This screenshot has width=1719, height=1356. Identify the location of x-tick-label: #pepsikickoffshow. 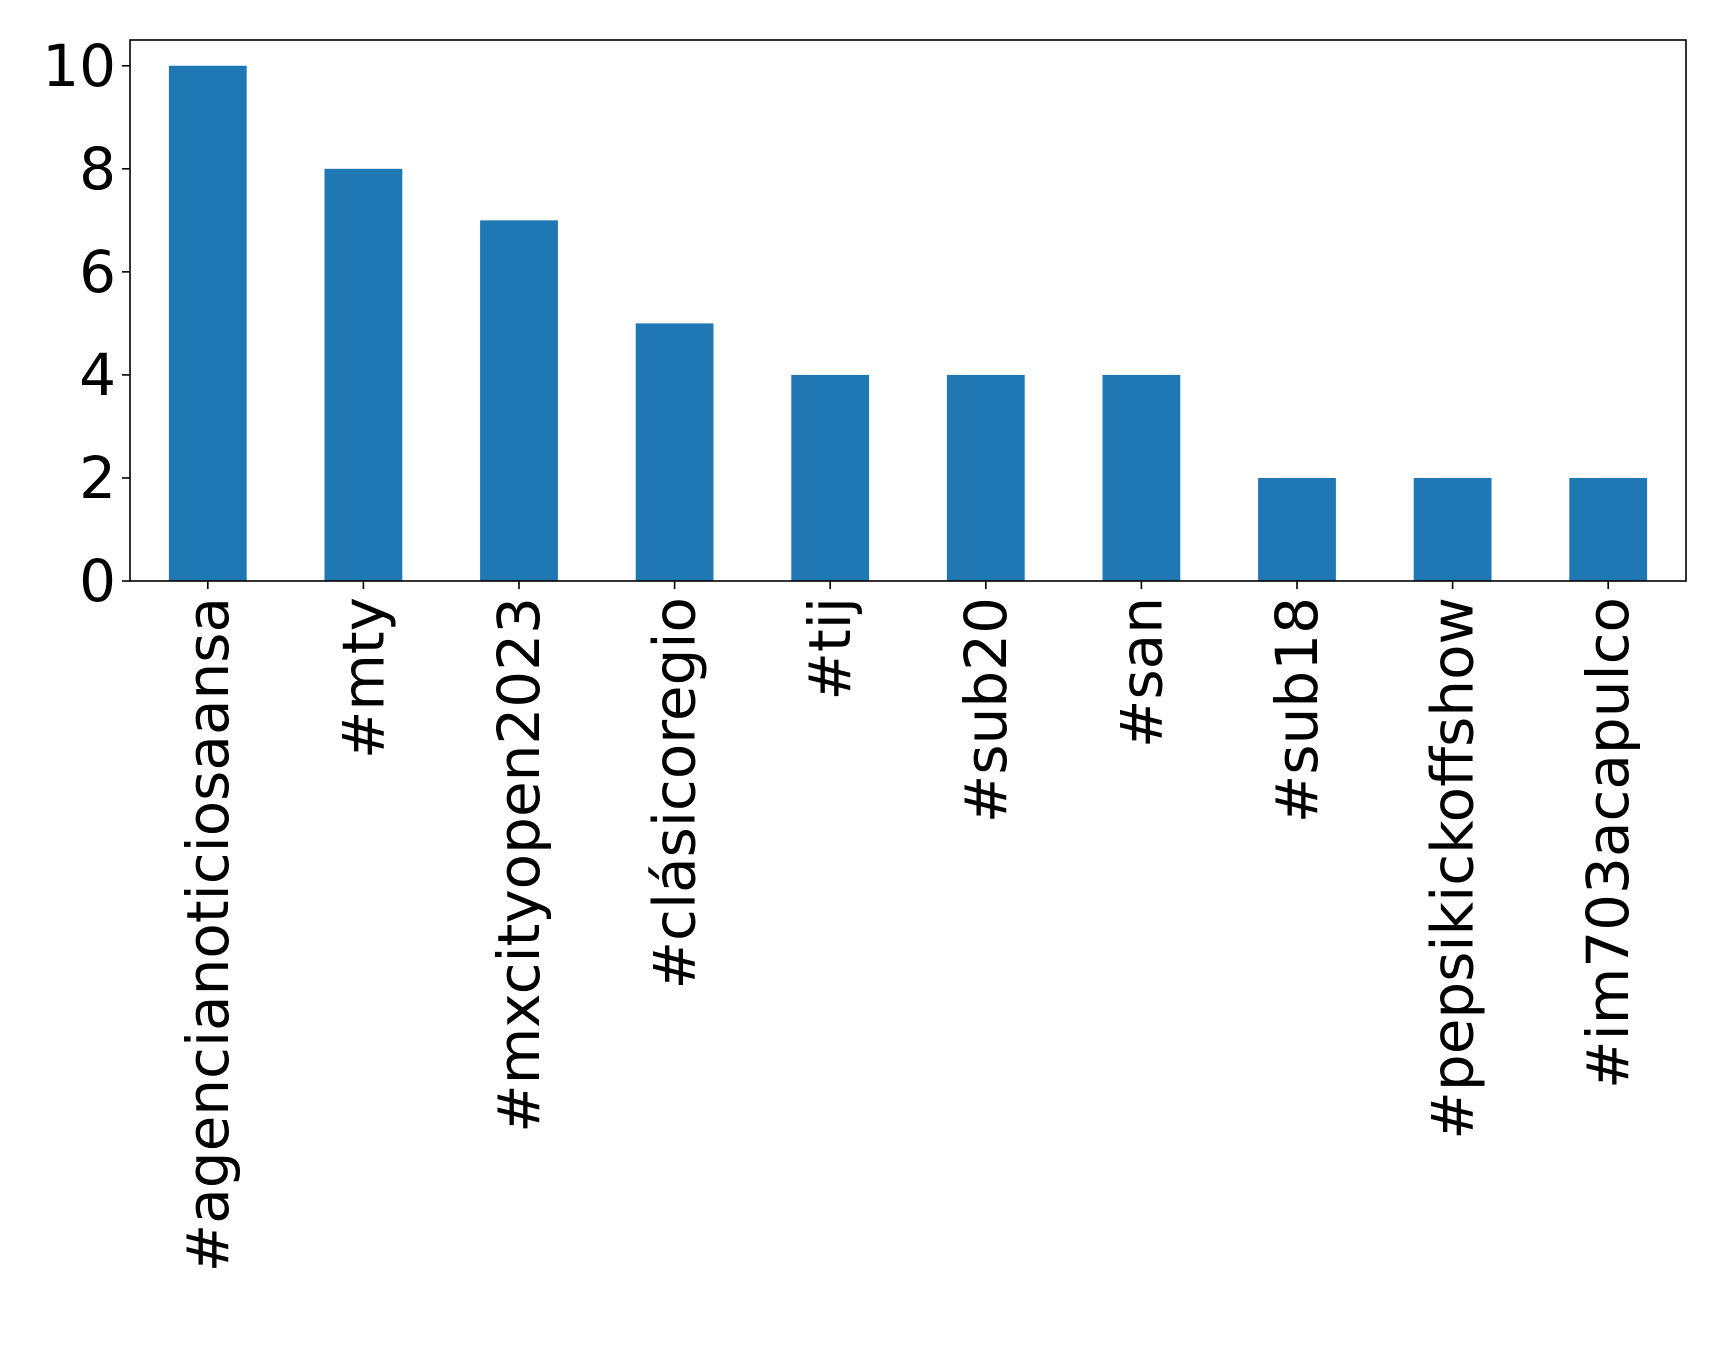
(1453, 868).